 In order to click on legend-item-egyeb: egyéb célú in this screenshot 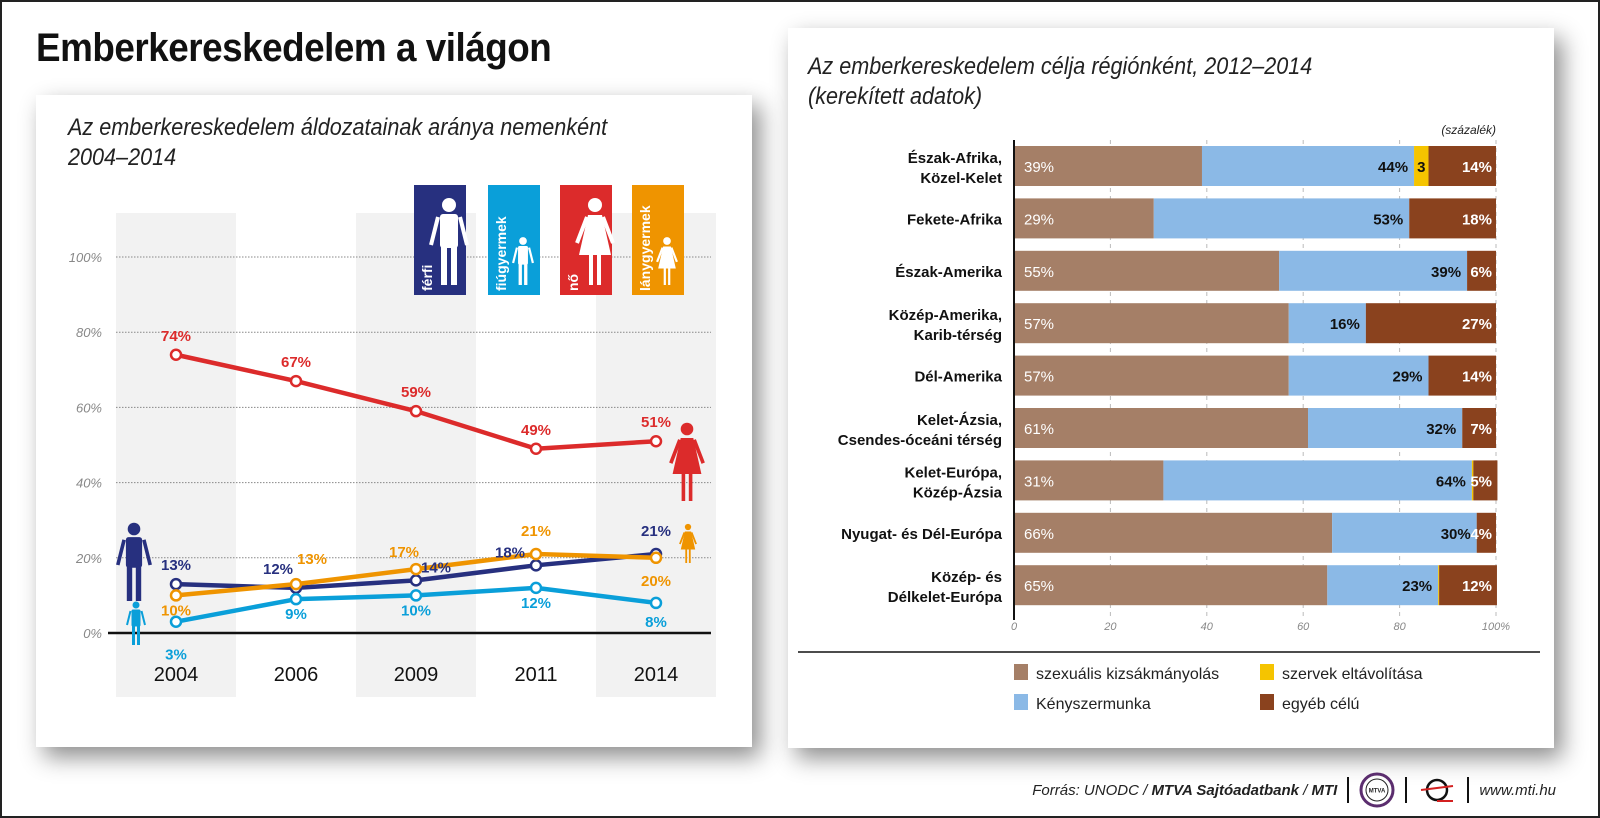, I will do `click(1309, 703)`.